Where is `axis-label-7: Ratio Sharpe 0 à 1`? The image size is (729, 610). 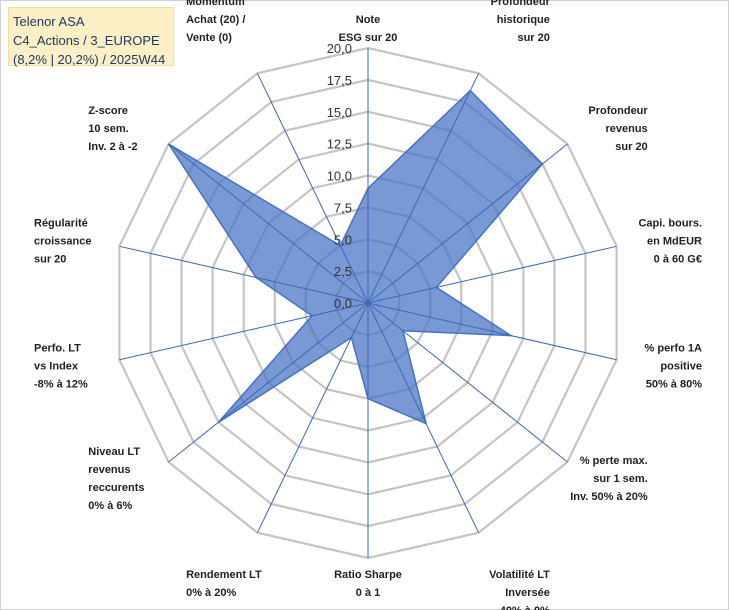
axis-label-7: Ratio Sharpe 0 à 1 is located at coordinates (368, 584).